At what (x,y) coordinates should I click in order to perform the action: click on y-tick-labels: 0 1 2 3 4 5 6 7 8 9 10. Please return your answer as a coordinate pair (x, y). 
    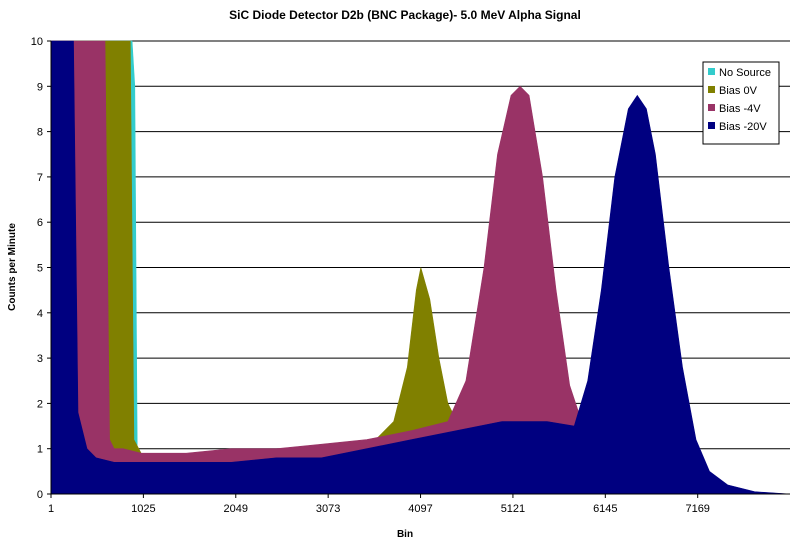
    Looking at the image, I should click on (37, 268).